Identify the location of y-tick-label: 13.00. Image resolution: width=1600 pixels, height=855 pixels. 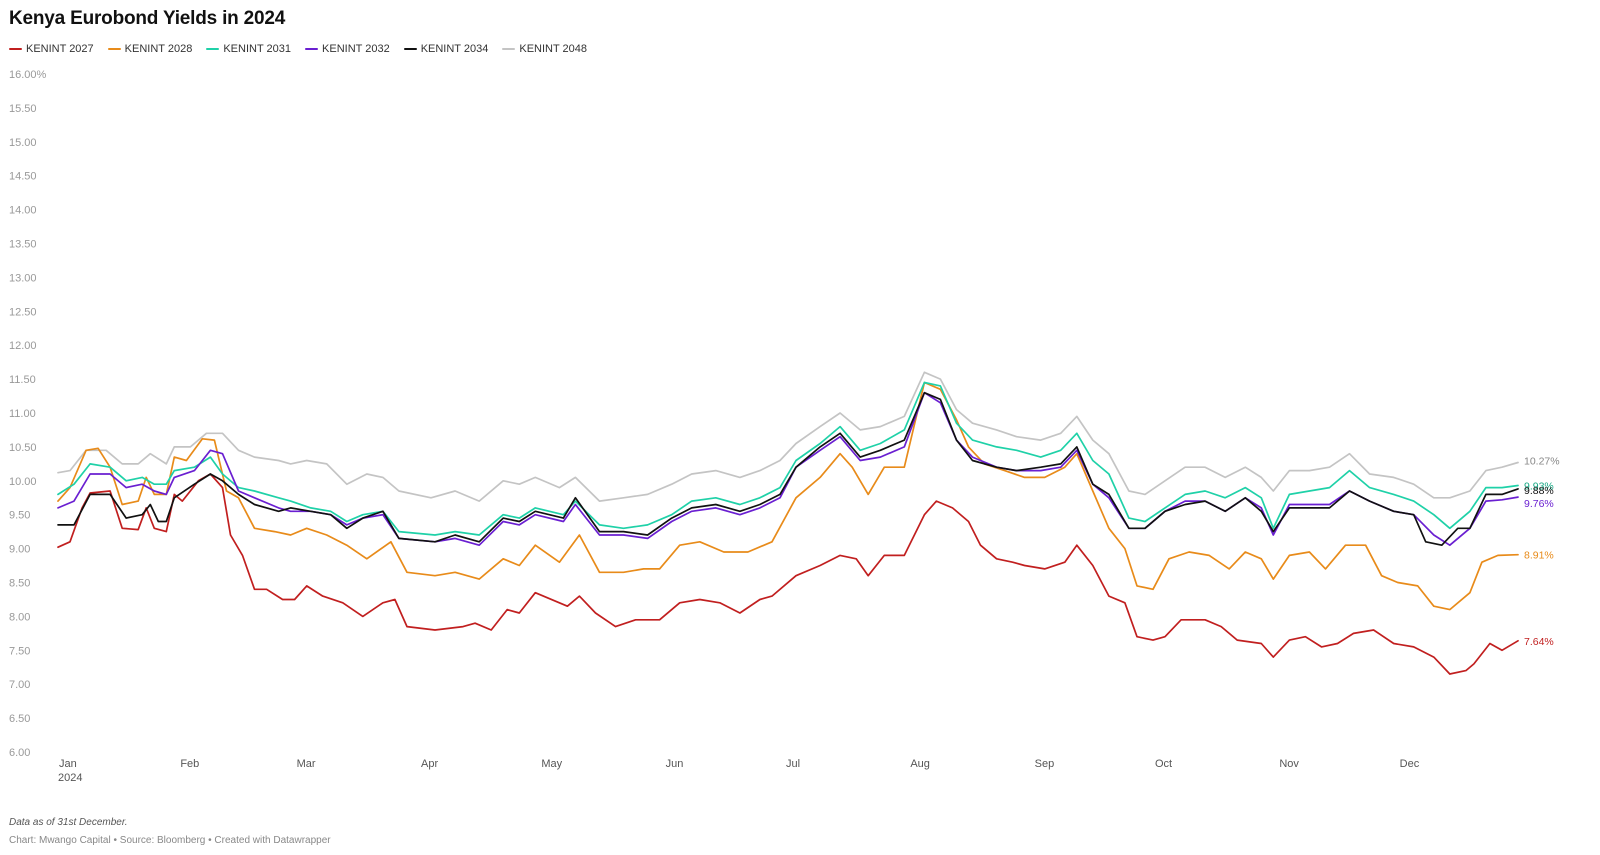
(23, 278).